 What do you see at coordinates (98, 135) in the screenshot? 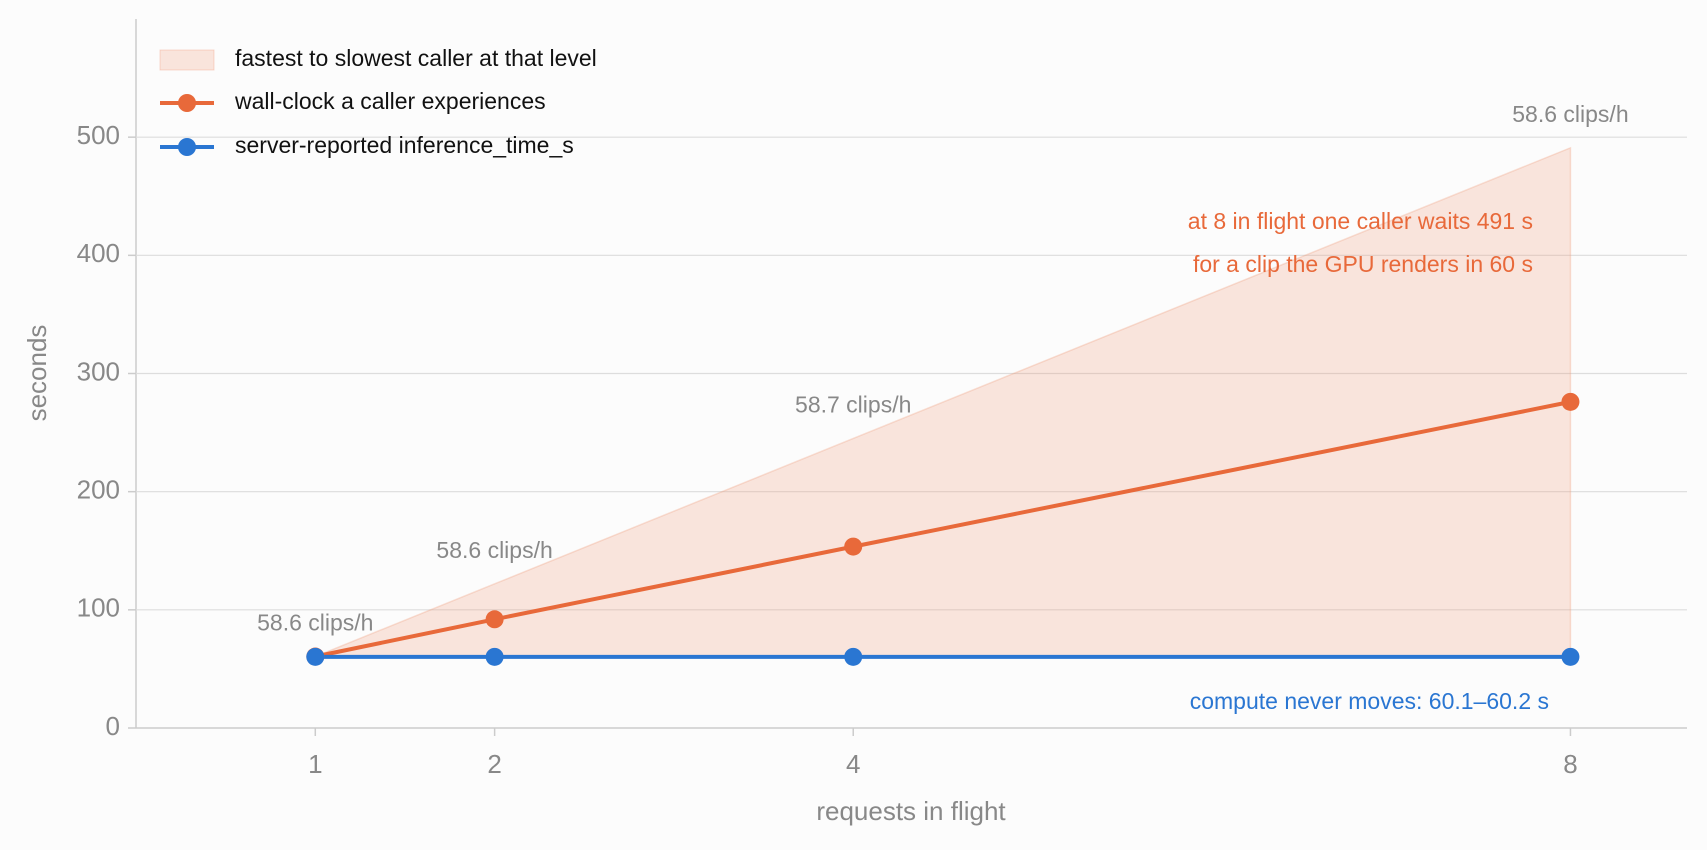
I see `y-tick-label: 500` at bounding box center [98, 135].